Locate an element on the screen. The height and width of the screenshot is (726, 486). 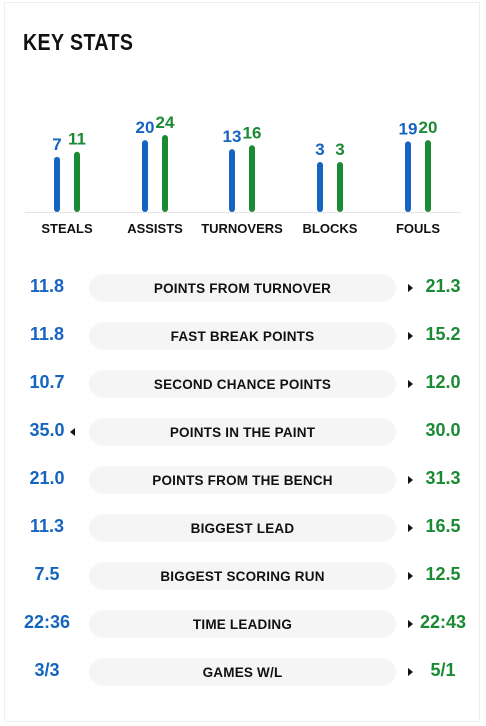
stat-label: POINTS FROM TURNOVER is located at coordinates (242, 288).